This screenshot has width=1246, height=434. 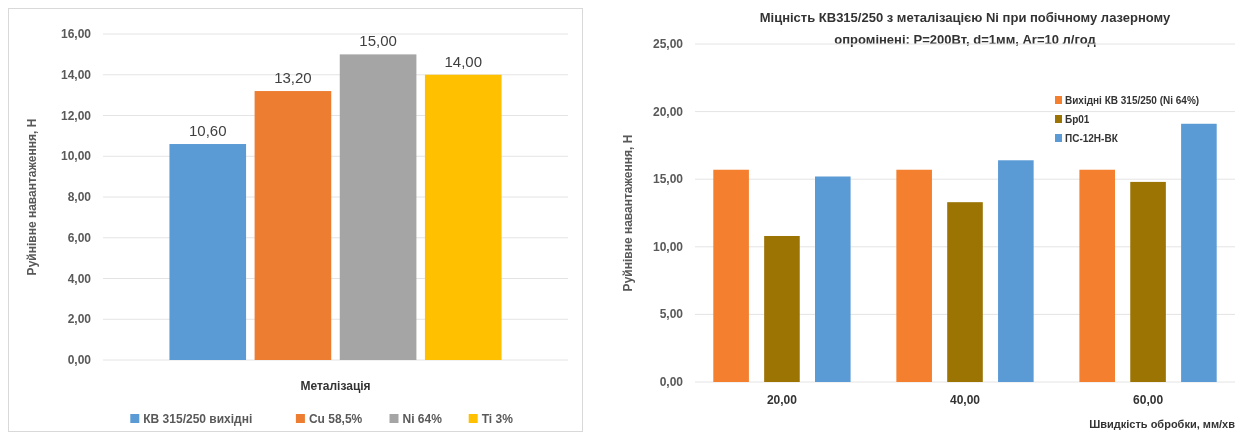 I want to click on y-tick-label: 6,00, so click(x=79, y=237).